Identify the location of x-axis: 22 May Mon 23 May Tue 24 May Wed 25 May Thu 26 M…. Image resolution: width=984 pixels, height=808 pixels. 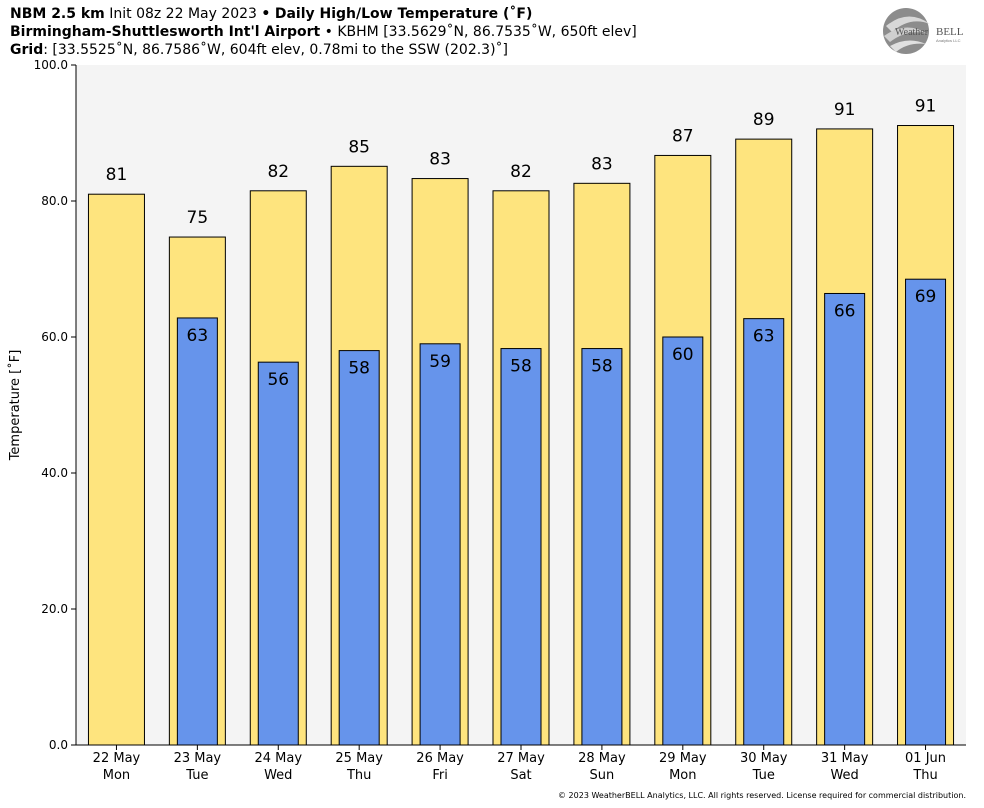
(519, 764).